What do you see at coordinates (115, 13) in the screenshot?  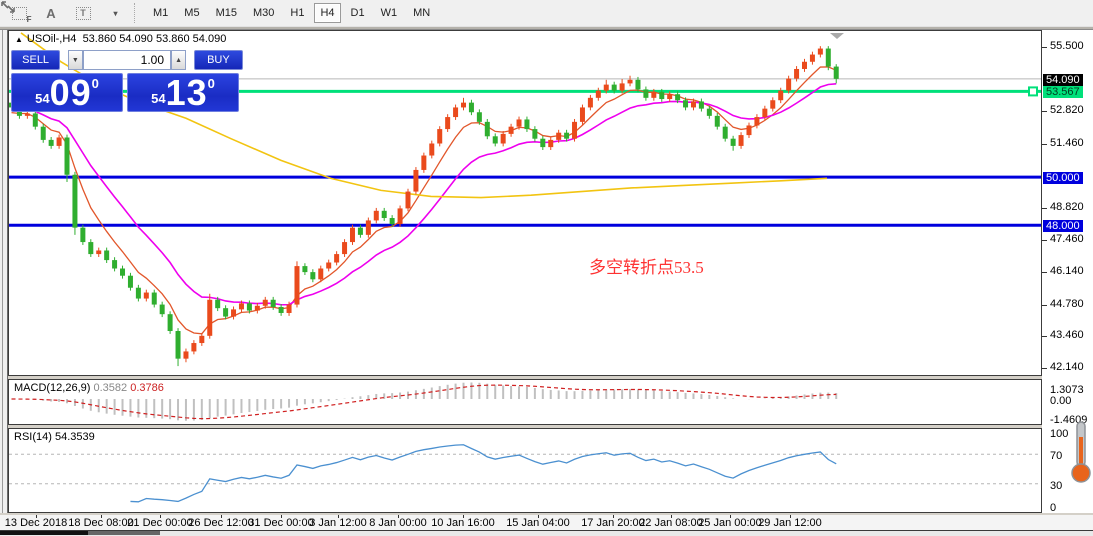 I see `dropdown-caret-icon: ▾` at bounding box center [115, 13].